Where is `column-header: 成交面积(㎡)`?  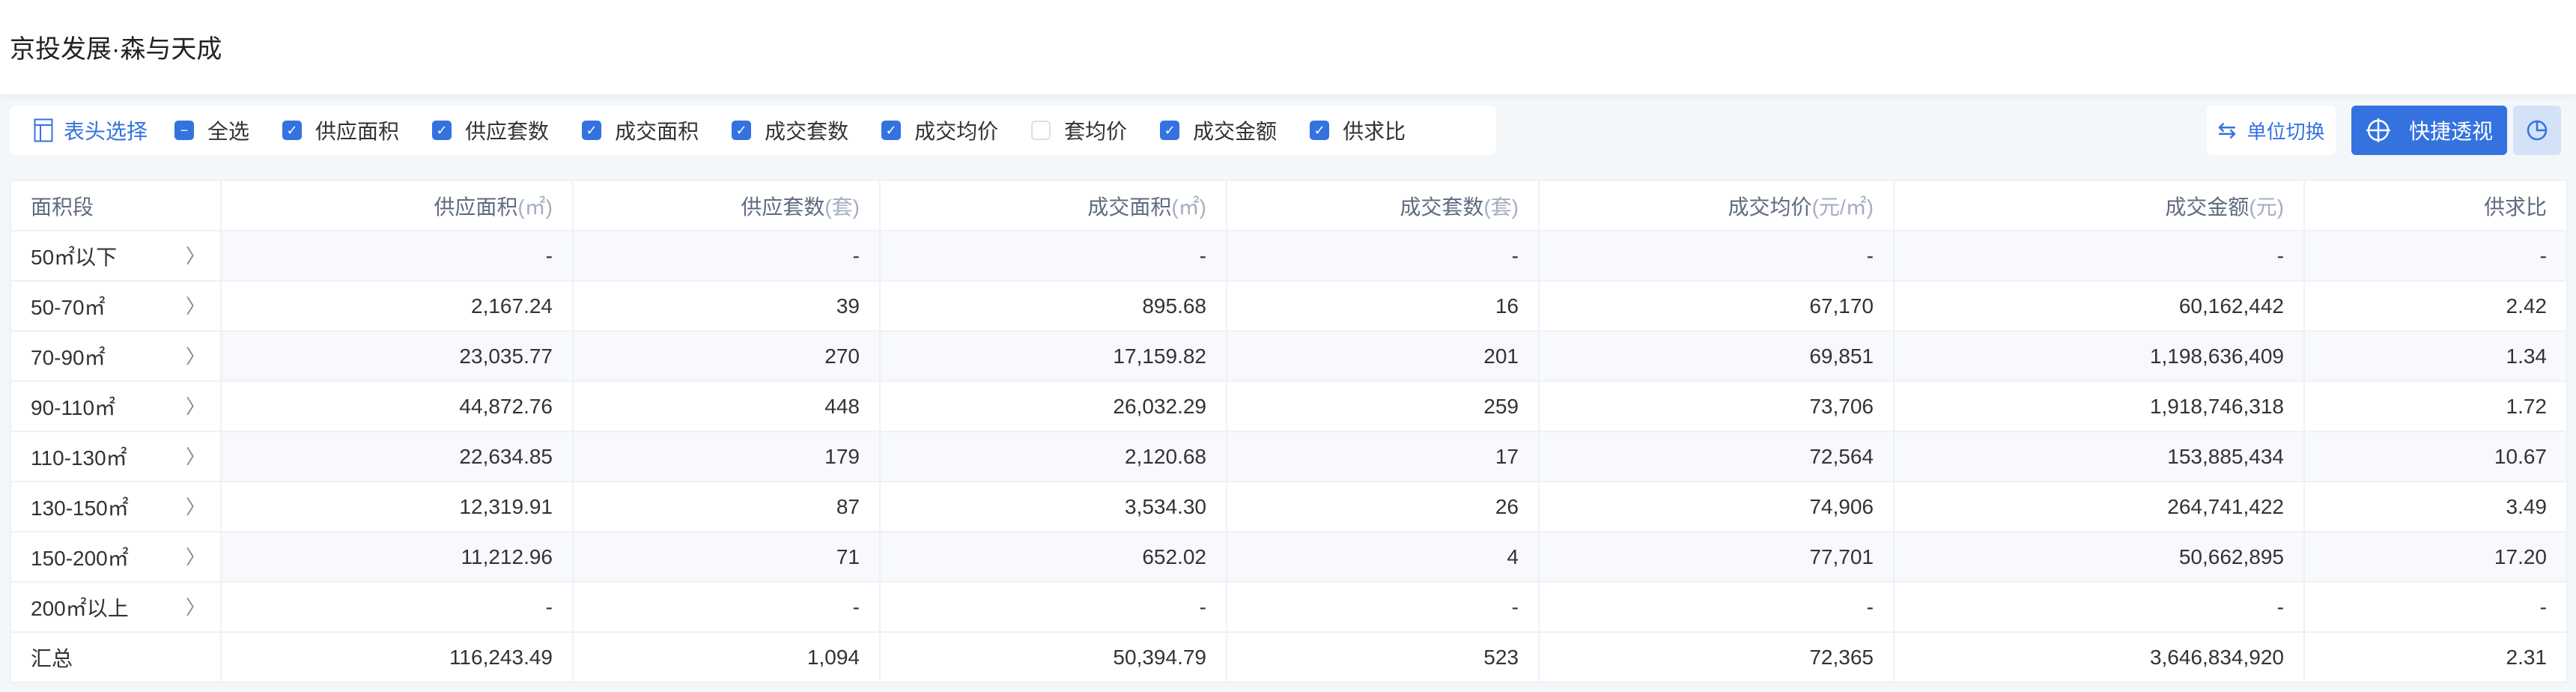 column-header: 成交面积(㎡) is located at coordinates (1053, 205).